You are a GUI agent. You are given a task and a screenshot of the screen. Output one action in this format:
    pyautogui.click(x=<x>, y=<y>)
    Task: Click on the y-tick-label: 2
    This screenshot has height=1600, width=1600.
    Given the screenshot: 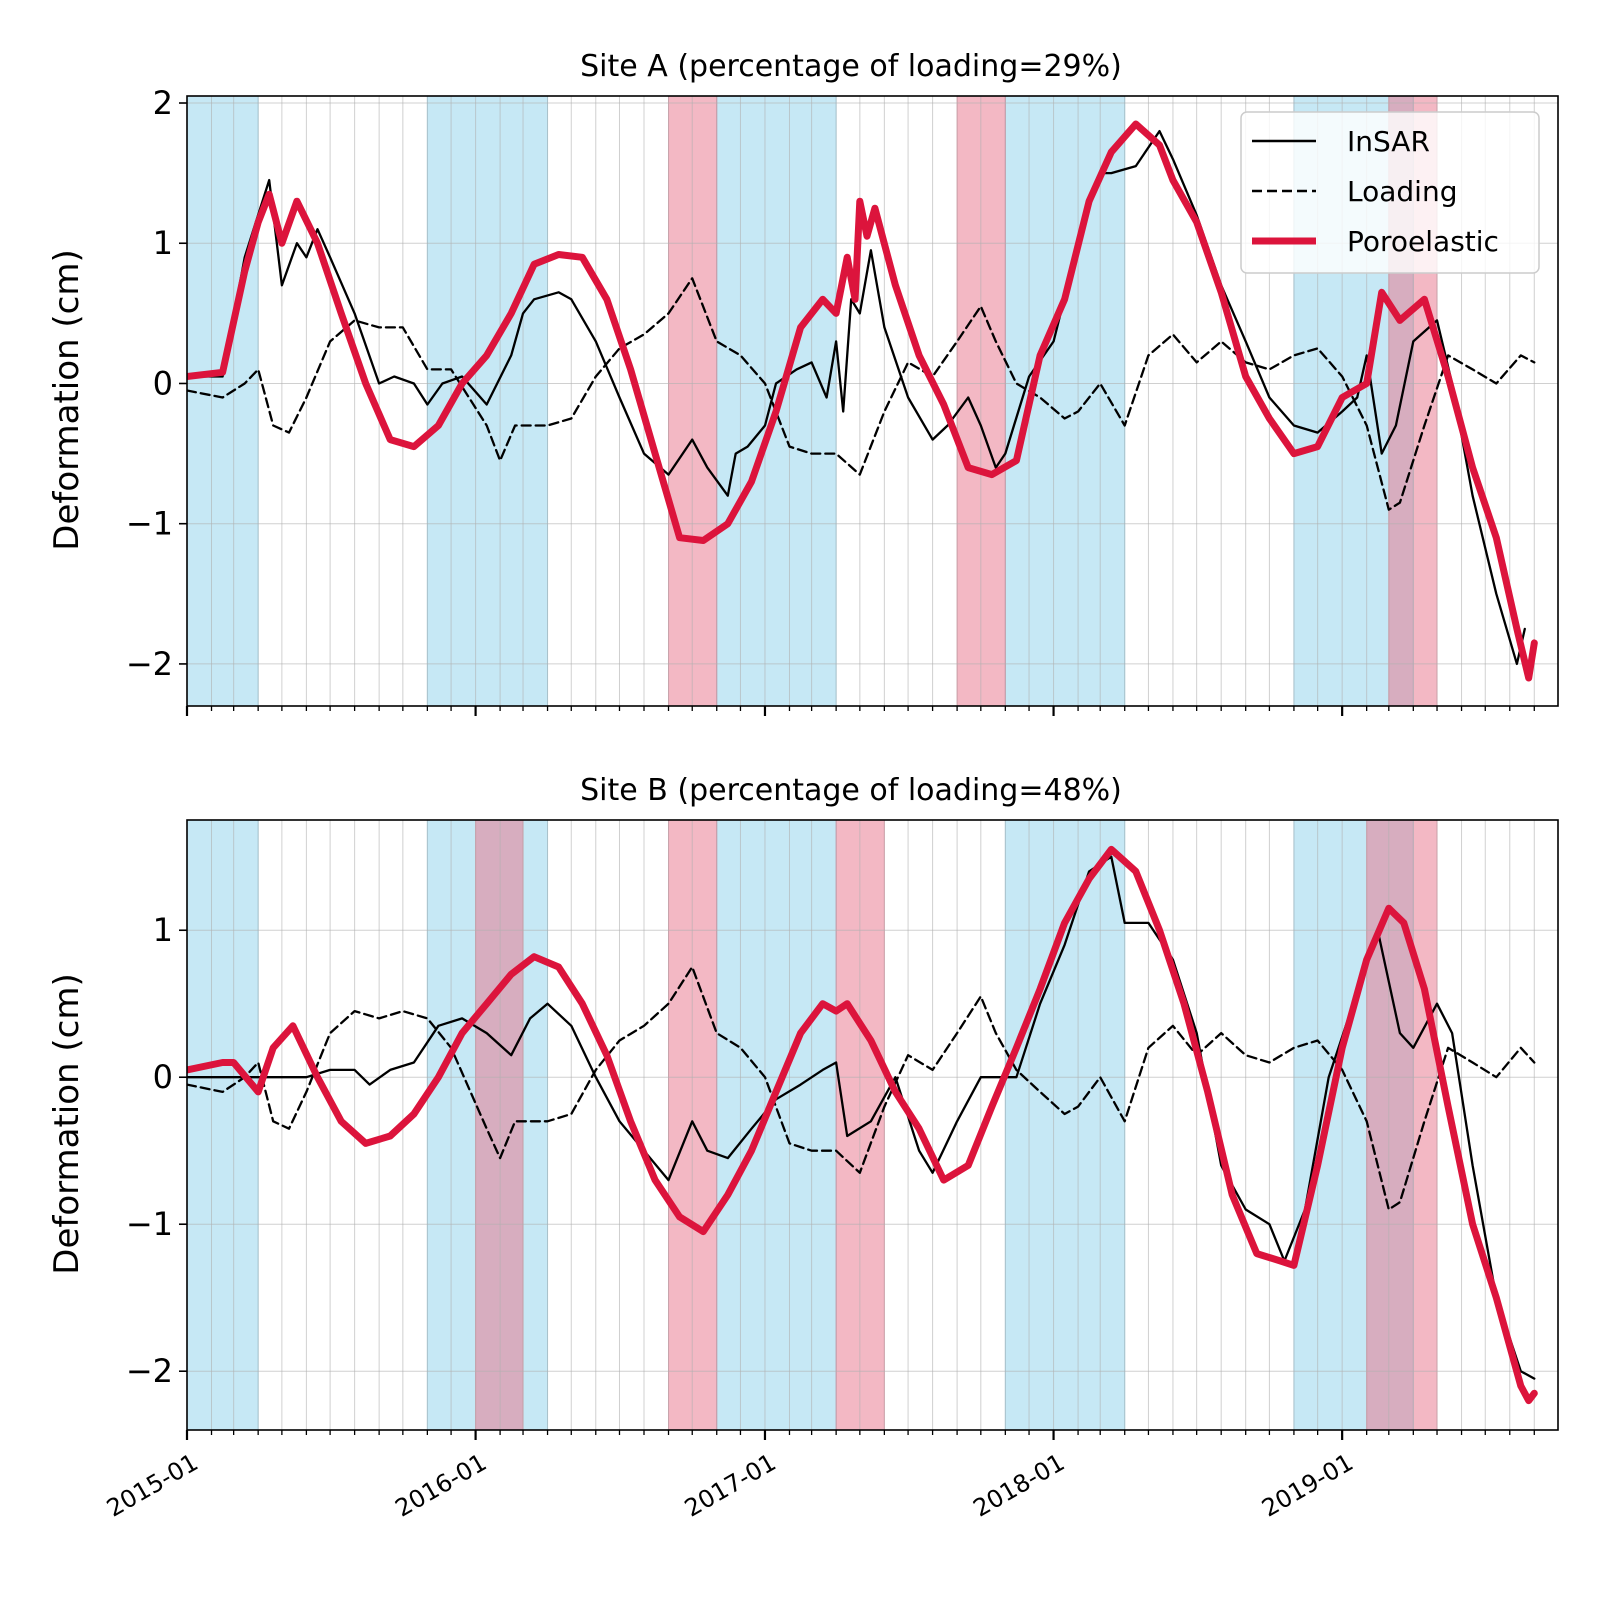 What is the action you would take?
    pyautogui.click(x=163, y=103)
    